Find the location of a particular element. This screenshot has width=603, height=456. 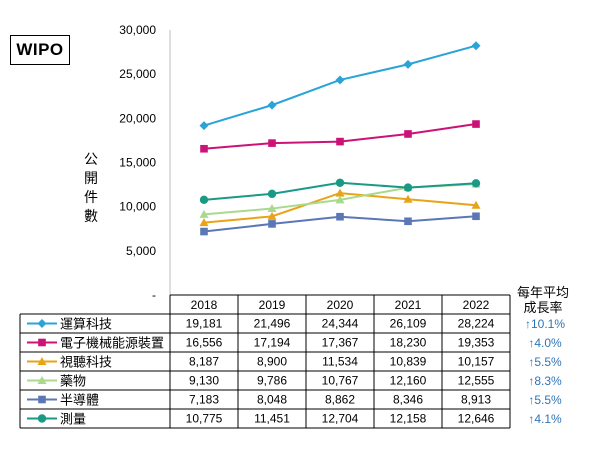

table-cell: 8,913 is located at coordinates (476, 400).